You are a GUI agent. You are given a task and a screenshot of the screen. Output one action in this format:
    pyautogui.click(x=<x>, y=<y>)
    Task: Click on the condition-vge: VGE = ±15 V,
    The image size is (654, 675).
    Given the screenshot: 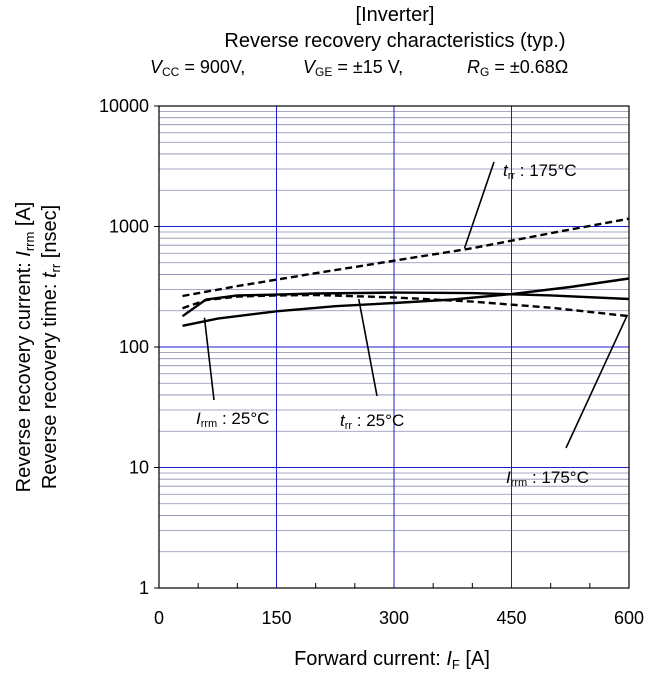 What is the action you would take?
    pyautogui.click(x=353, y=68)
    